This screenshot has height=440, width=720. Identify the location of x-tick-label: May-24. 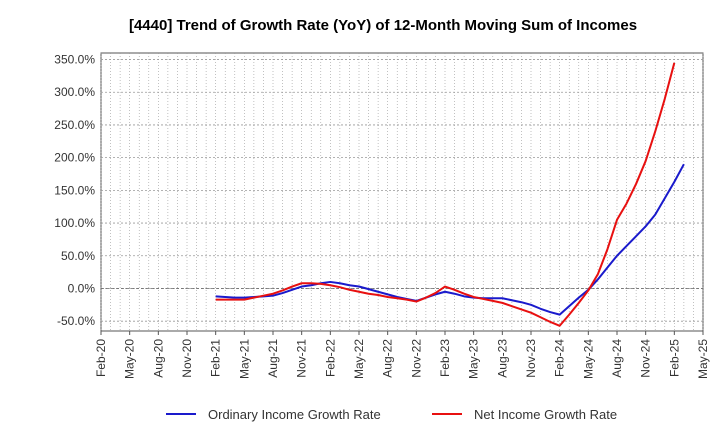
(588, 359).